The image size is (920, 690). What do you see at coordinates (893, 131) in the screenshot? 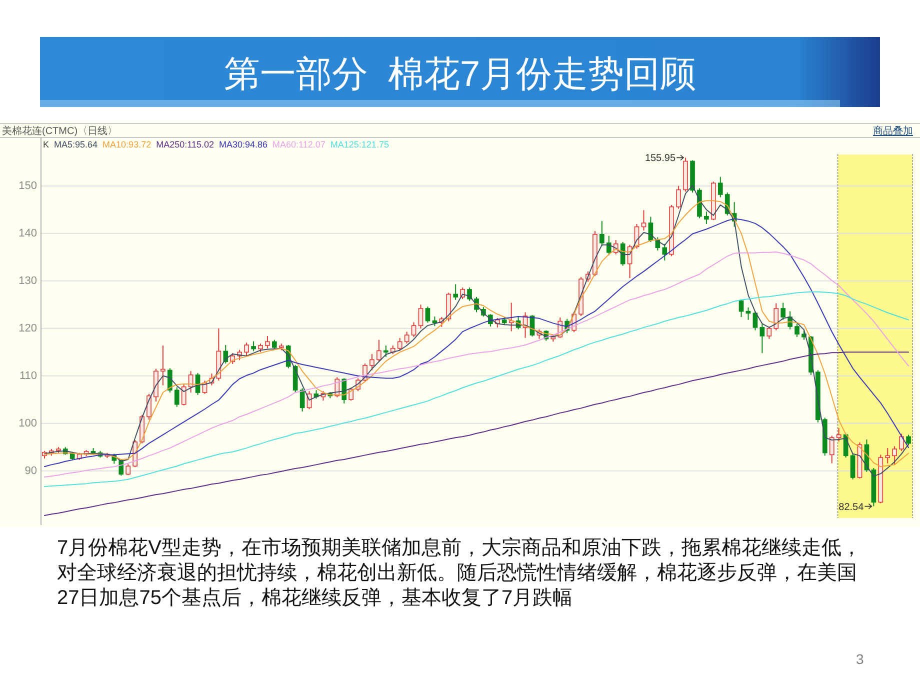
I see `text: 商品叠加` at bounding box center [893, 131].